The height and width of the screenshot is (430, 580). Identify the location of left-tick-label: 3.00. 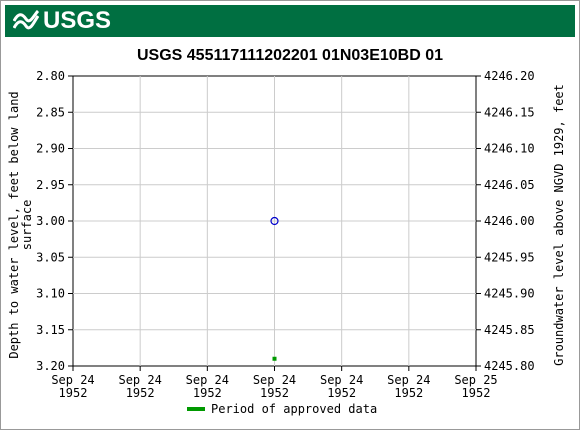
(50, 221).